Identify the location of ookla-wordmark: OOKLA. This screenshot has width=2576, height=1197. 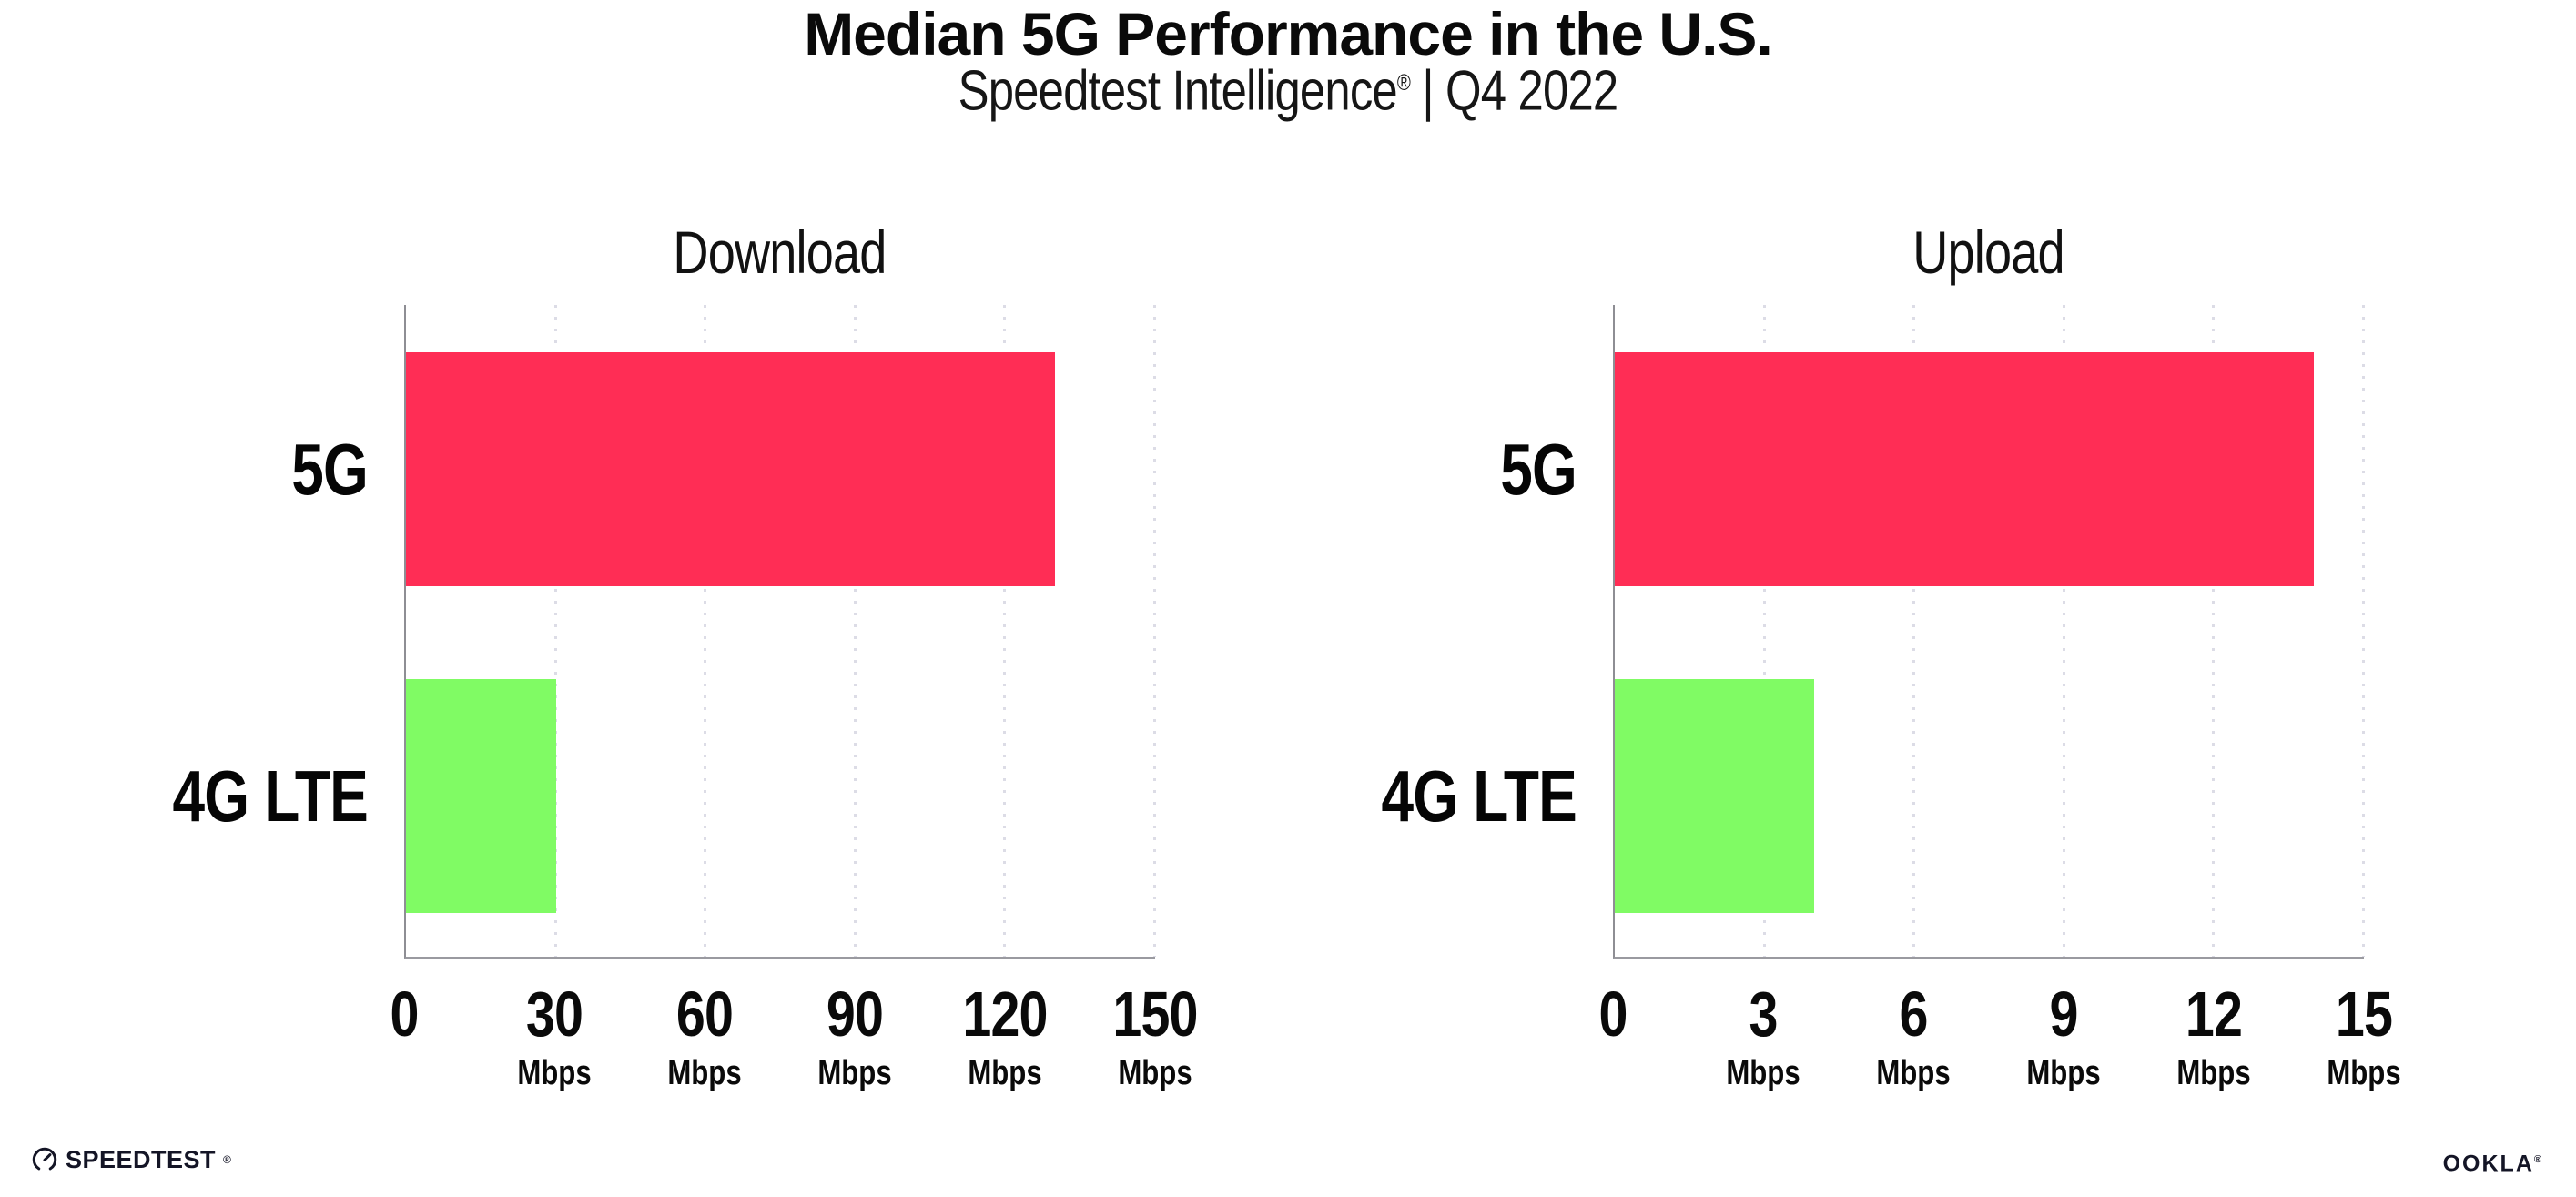
(2488, 1164).